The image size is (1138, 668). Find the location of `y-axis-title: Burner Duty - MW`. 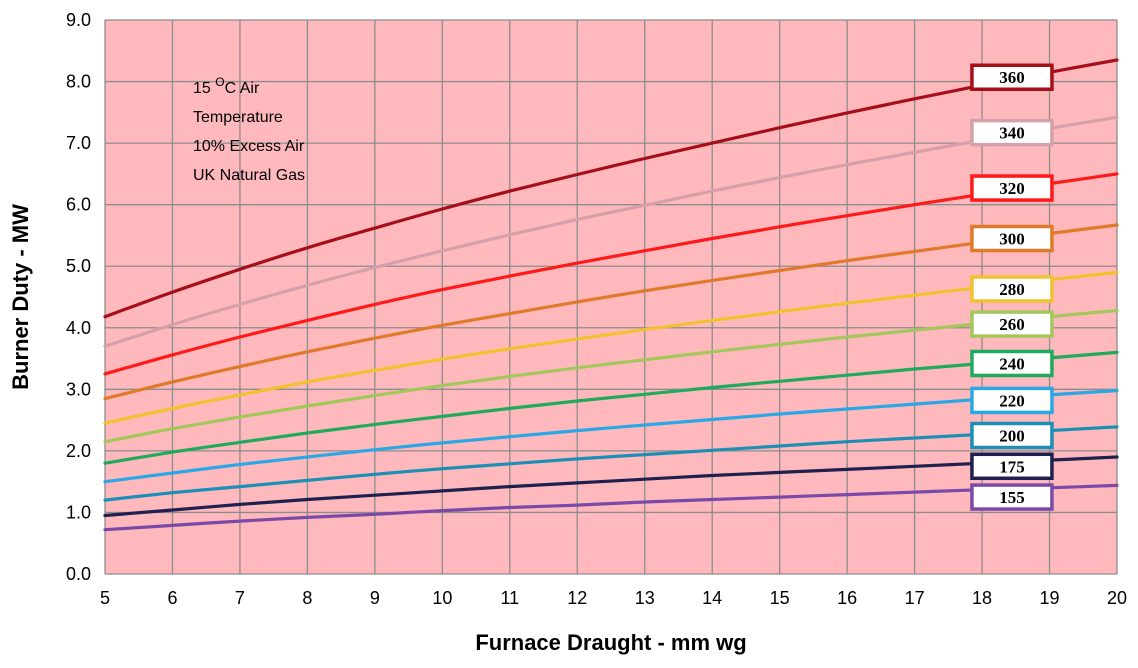

y-axis-title: Burner Duty - MW is located at coordinates (20, 297).